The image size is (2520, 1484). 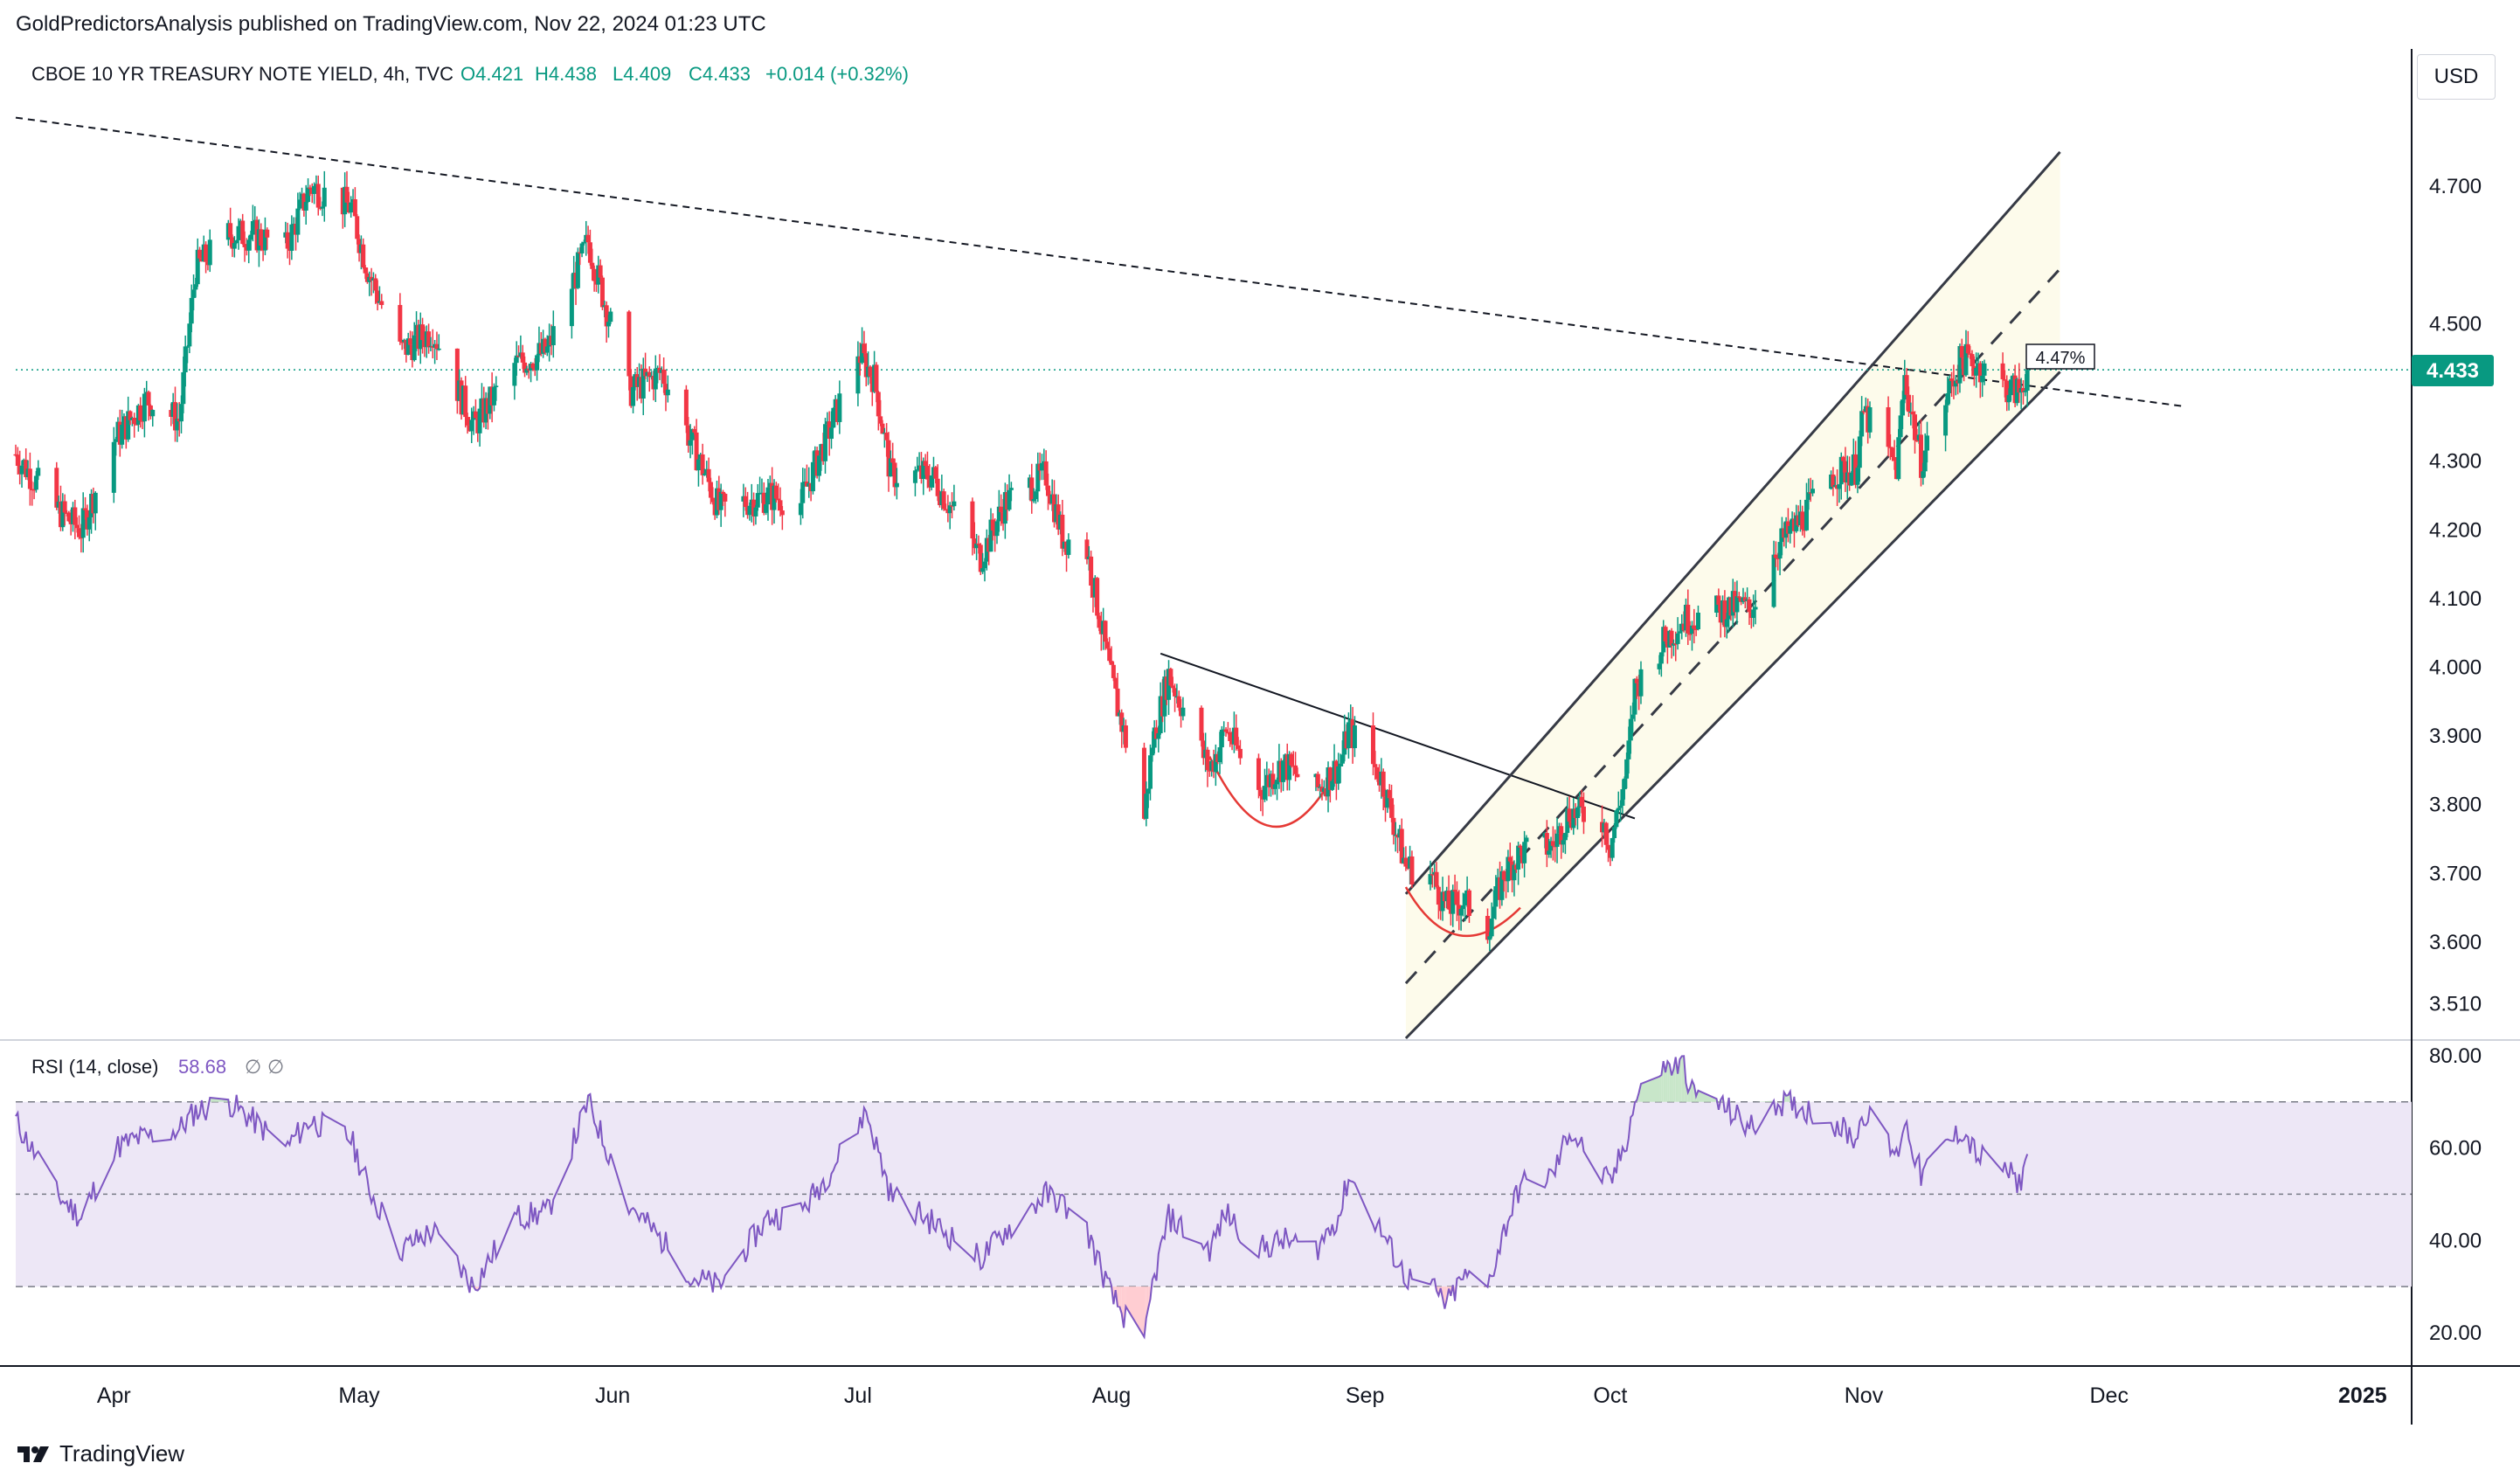 I want to click on aug-downtrend-line, so click(x=1398, y=736).